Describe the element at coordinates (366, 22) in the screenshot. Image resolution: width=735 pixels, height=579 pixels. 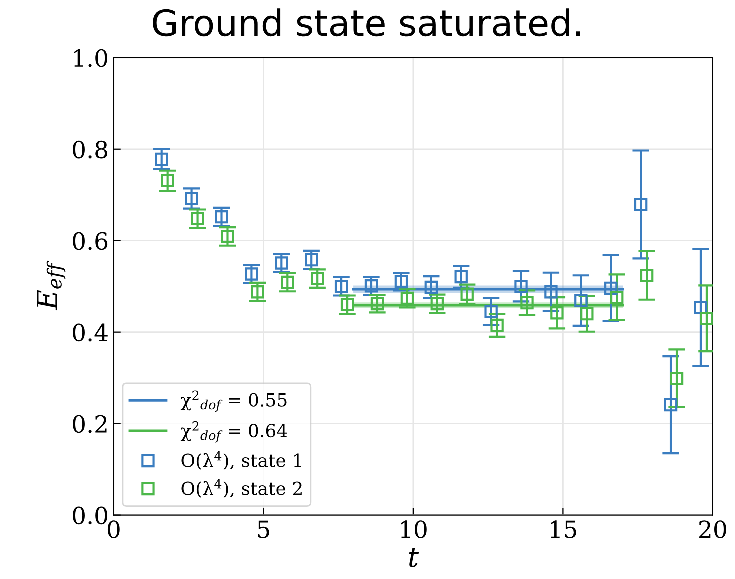
I see `chart-title: Ground state saturated.` at that location.